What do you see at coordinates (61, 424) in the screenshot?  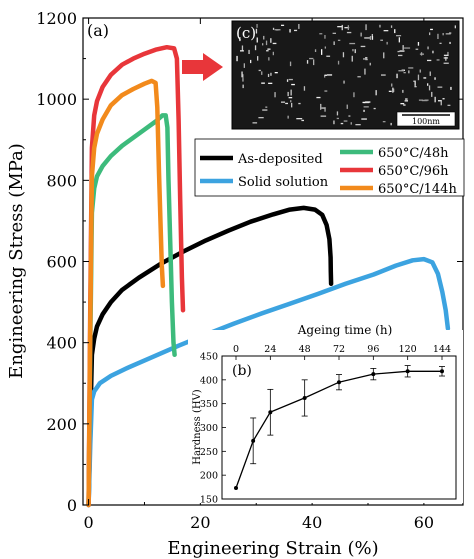 I see `y-tick-label: 200` at bounding box center [61, 424].